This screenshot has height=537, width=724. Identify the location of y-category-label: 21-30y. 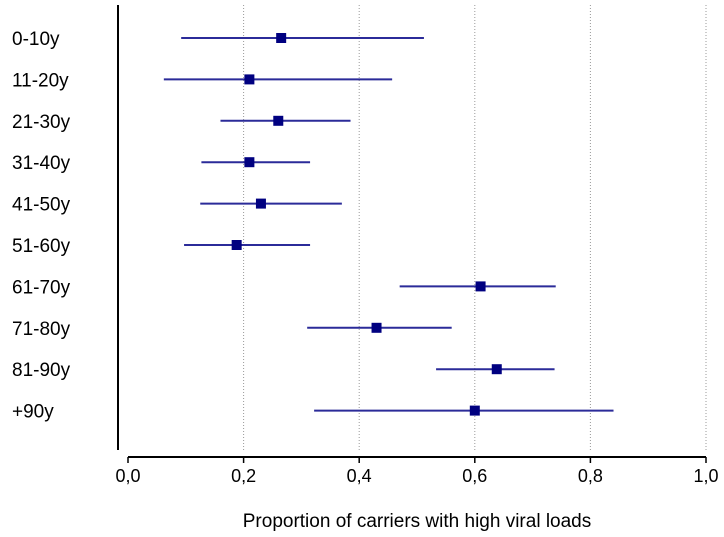
(41, 122).